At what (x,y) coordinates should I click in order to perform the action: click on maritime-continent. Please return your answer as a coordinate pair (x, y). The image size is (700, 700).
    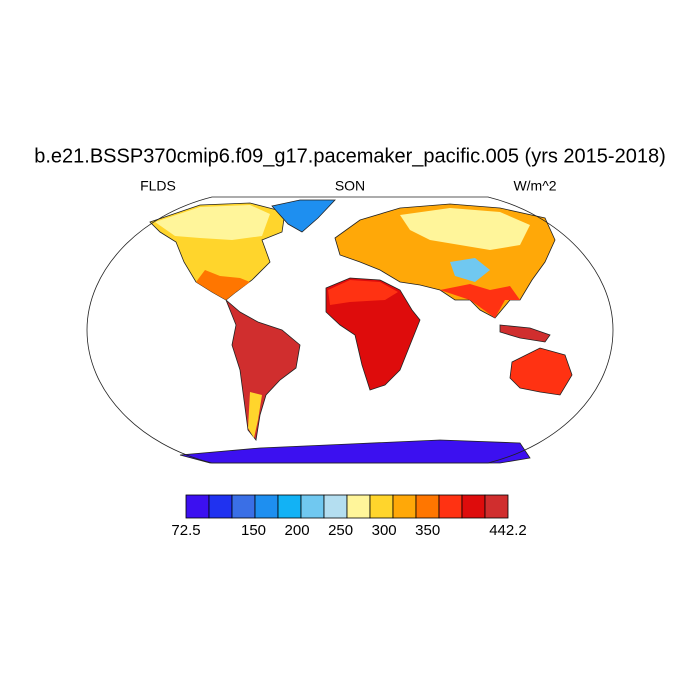
    Looking at the image, I should click on (525, 333).